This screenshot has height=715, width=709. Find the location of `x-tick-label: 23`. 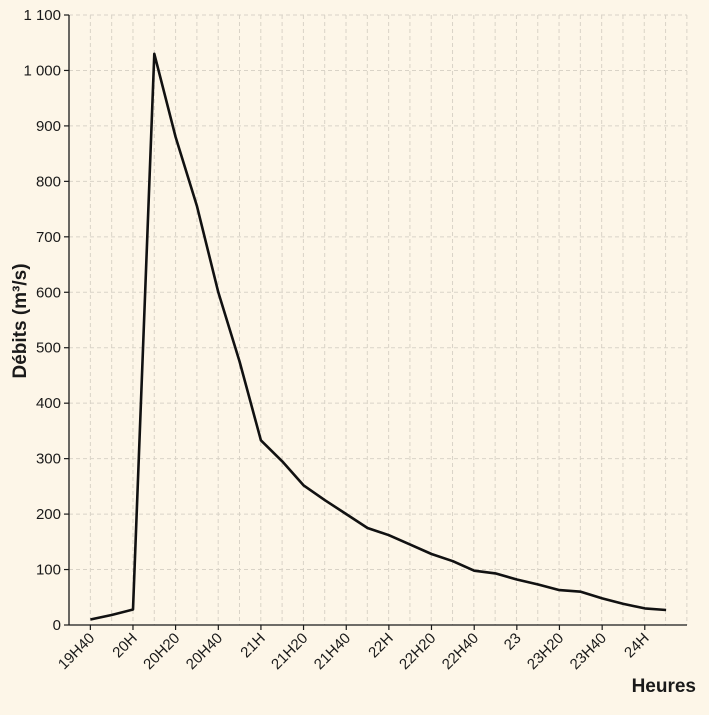

x-tick-label: 23 is located at coordinates (513, 642).